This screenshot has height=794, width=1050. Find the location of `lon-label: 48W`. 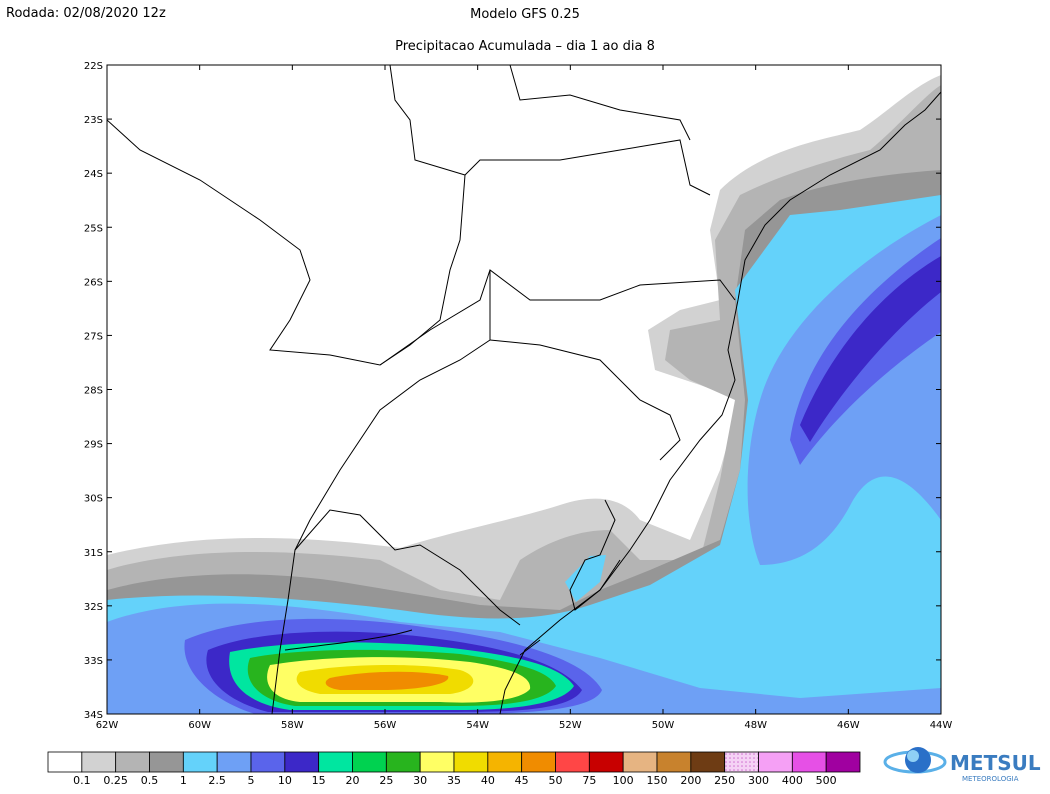

lon-label: 48W is located at coordinates (755, 725).